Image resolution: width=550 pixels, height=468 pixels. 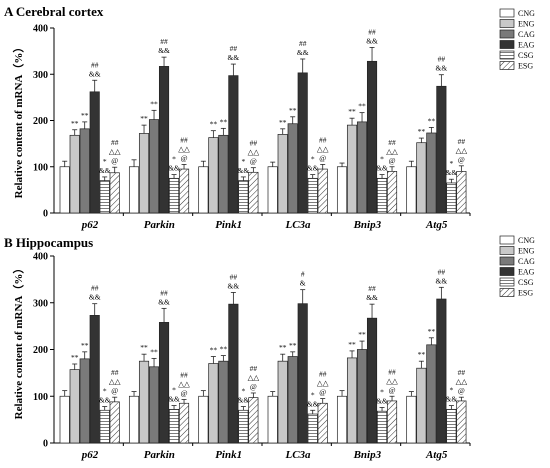 I want to click on legend-swatch-cag, so click(x=507, y=261).